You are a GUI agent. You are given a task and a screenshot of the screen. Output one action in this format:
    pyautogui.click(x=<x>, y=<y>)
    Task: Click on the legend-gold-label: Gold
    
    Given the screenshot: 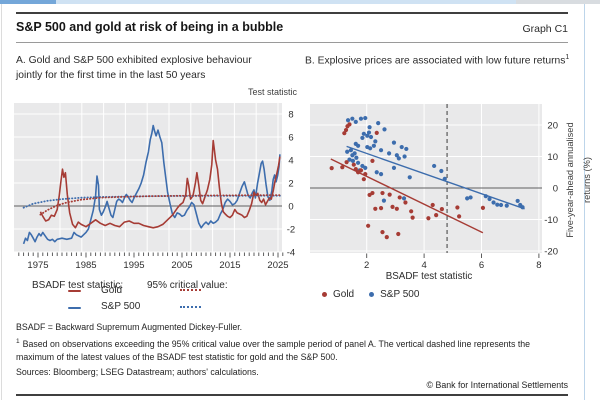 What is the action you would take?
    pyautogui.click(x=112, y=290)
    